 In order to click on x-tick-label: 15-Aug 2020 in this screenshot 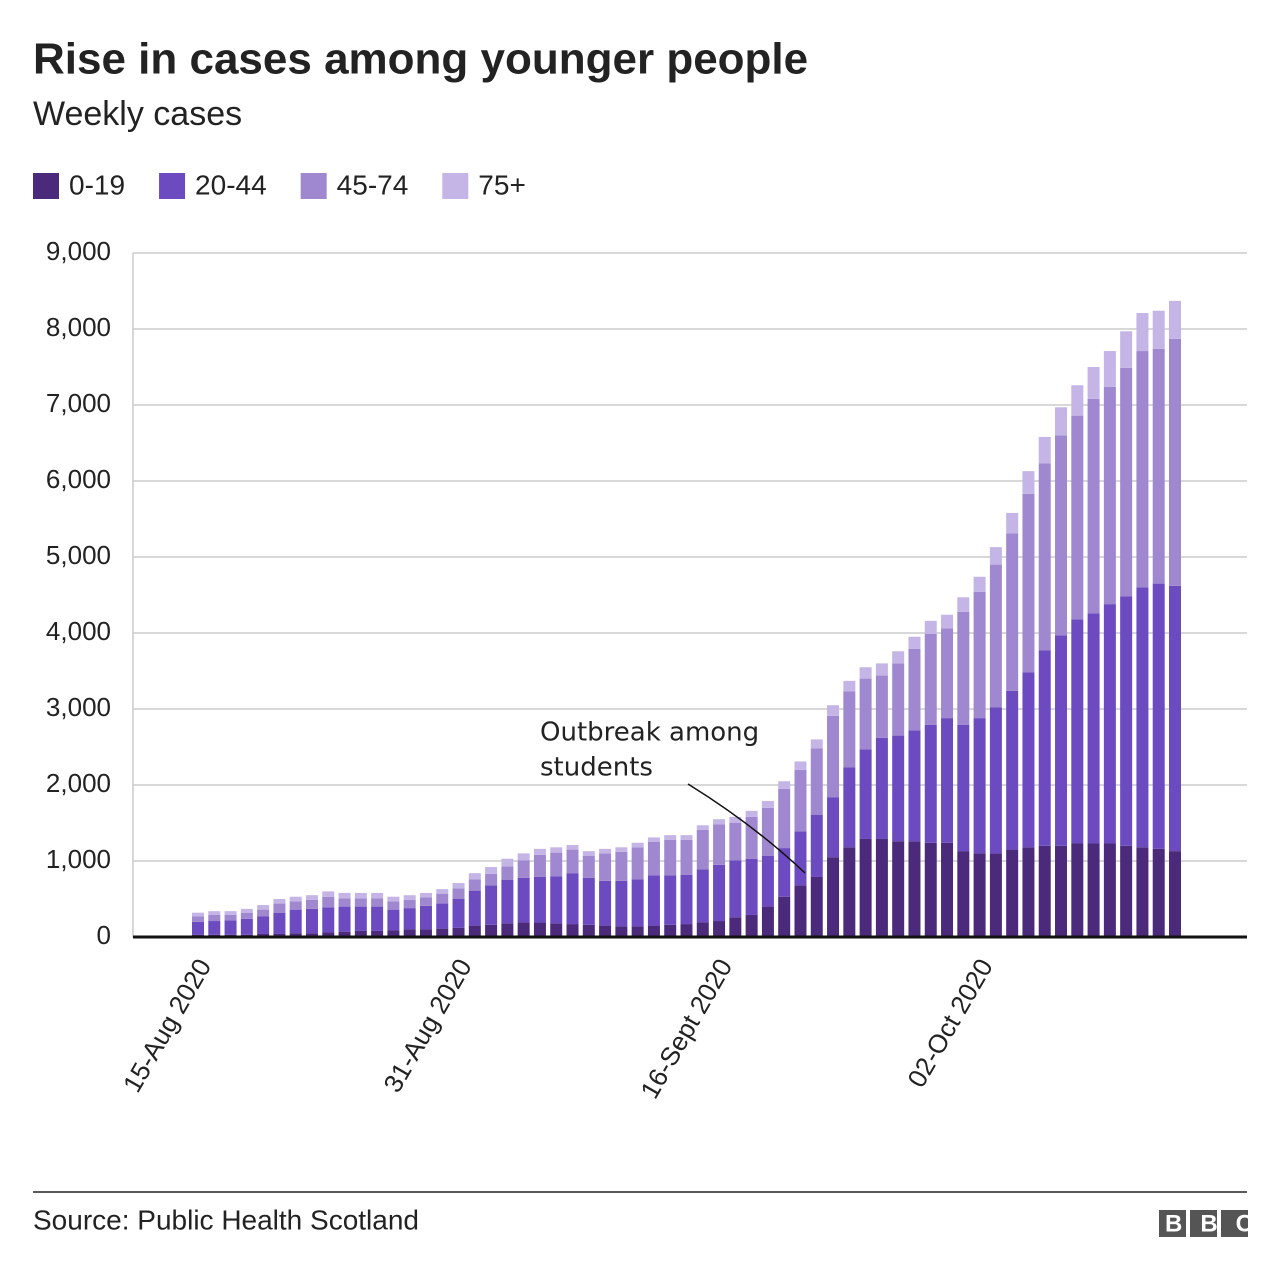, I will do `click(167, 1025)`.